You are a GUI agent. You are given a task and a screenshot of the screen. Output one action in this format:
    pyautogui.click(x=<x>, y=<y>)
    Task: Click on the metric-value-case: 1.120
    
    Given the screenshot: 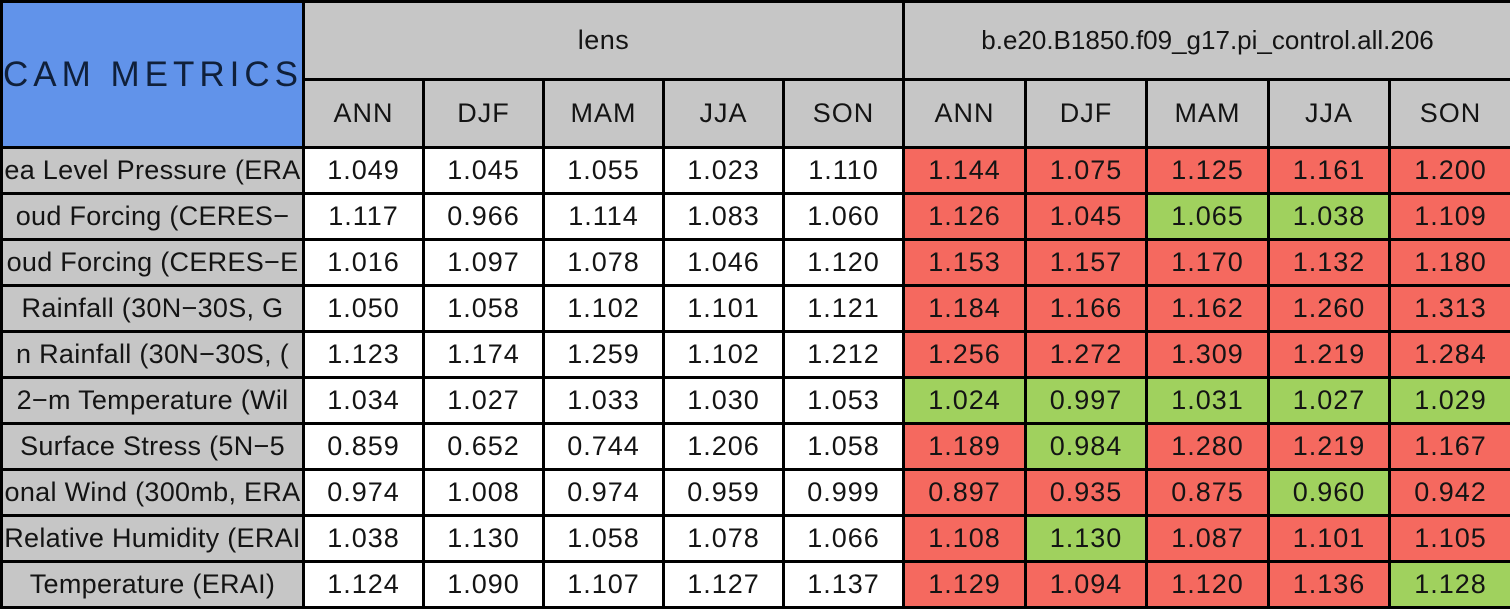 What is the action you would take?
    pyautogui.click(x=1207, y=584)
    